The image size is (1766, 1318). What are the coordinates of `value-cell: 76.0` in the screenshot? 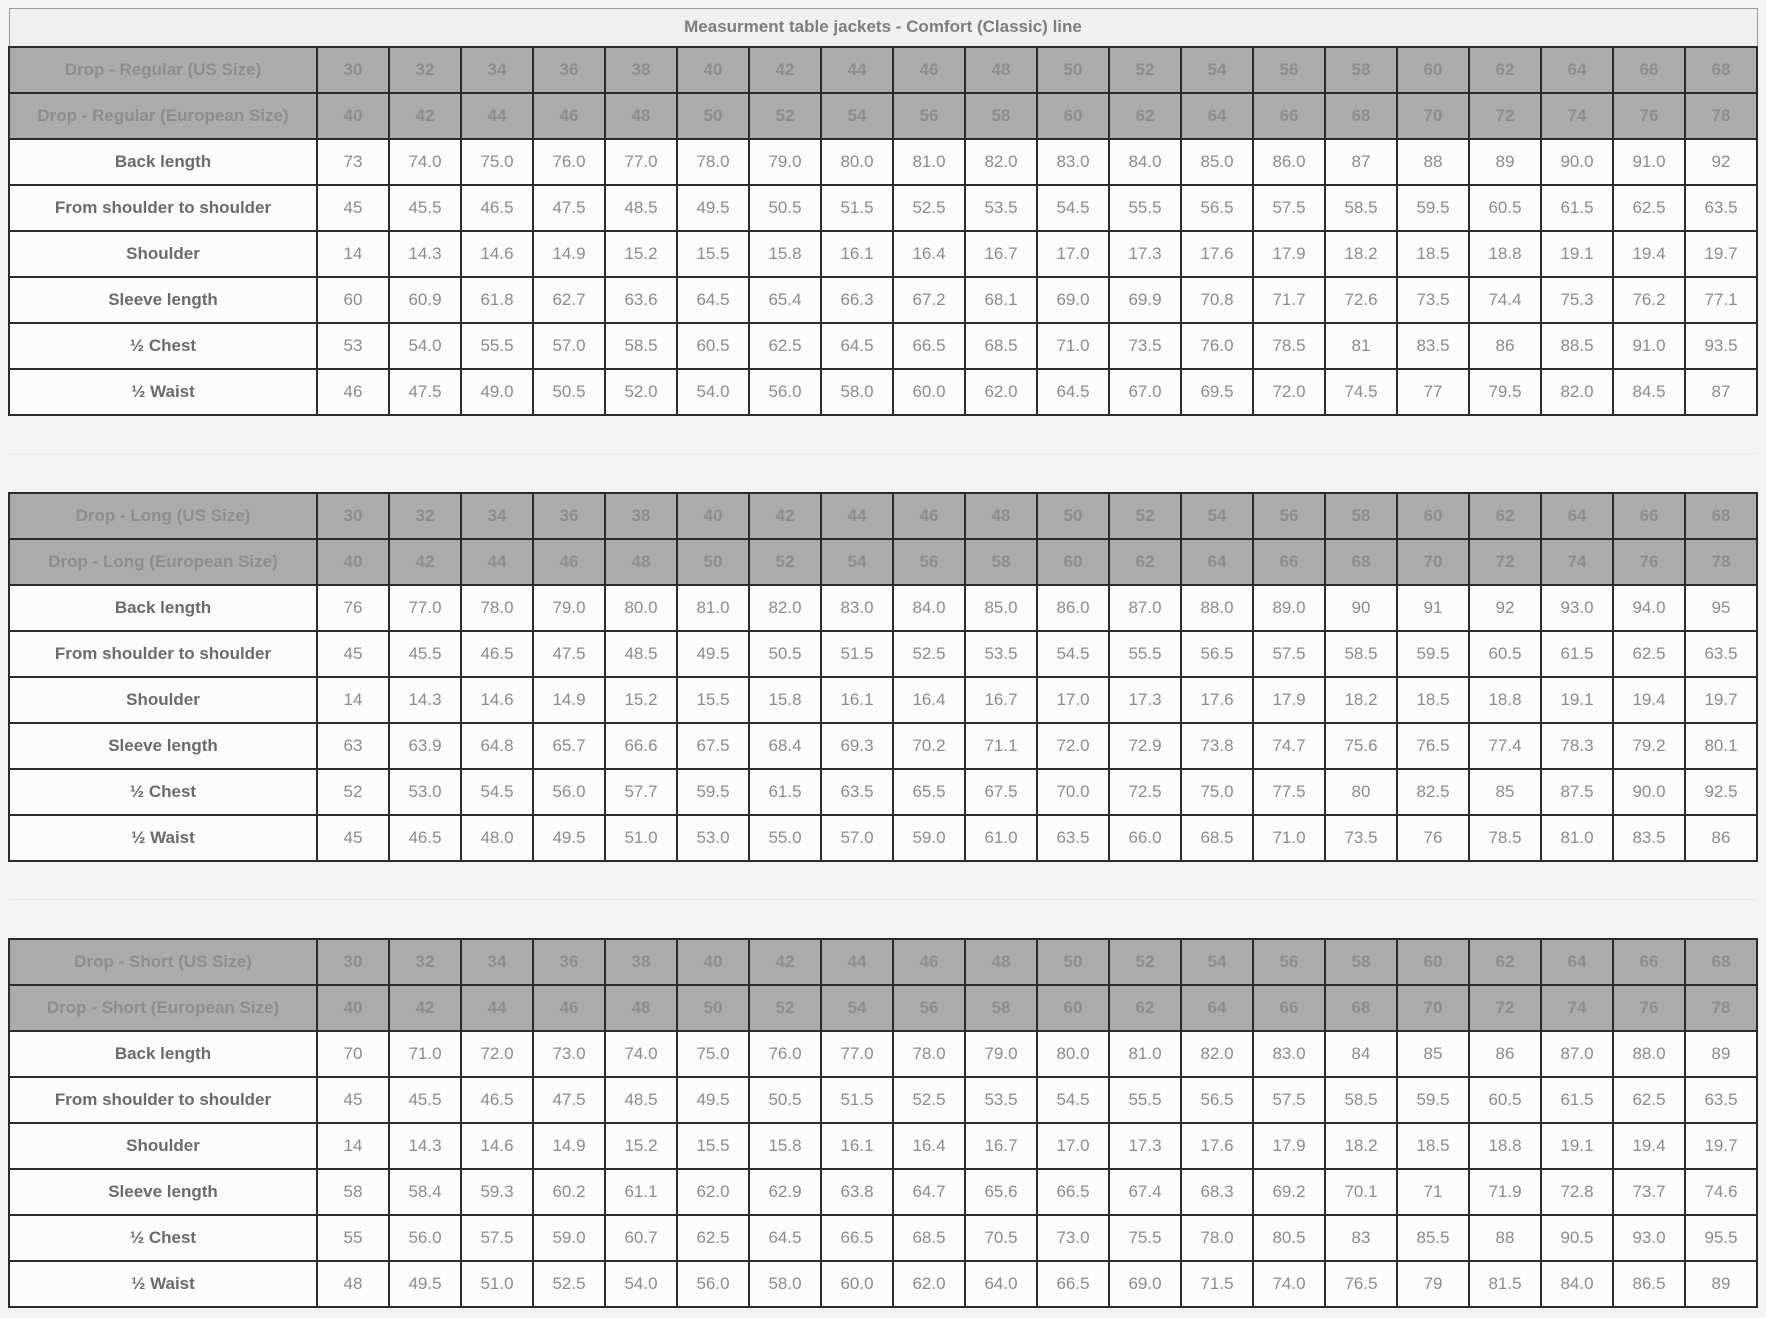 It's located at (569, 161).